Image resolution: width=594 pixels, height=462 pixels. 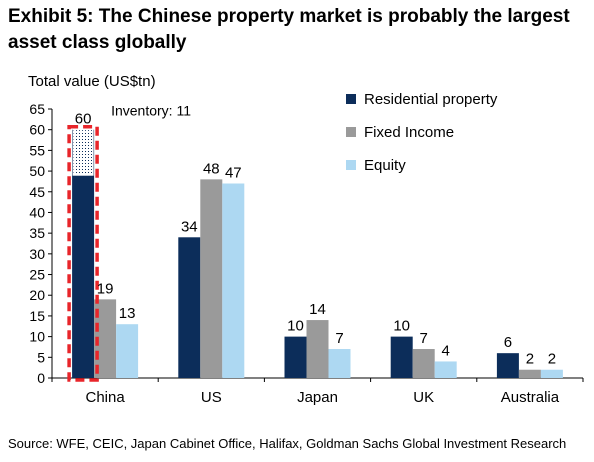 I want to click on y-tick-label: 10, so click(x=37, y=337).